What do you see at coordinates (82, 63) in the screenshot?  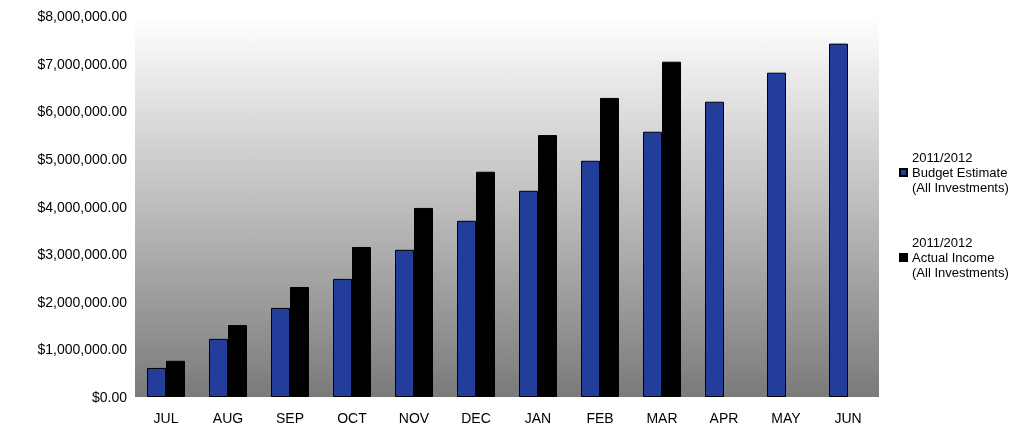 I see `y-tick-label: $7,000,000.00` at bounding box center [82, 63].